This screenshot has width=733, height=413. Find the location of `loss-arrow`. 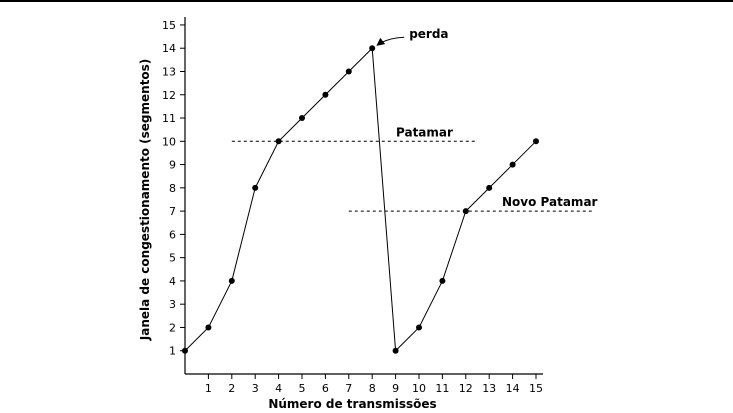

loss-arrow is located at coordinates (390, 41).